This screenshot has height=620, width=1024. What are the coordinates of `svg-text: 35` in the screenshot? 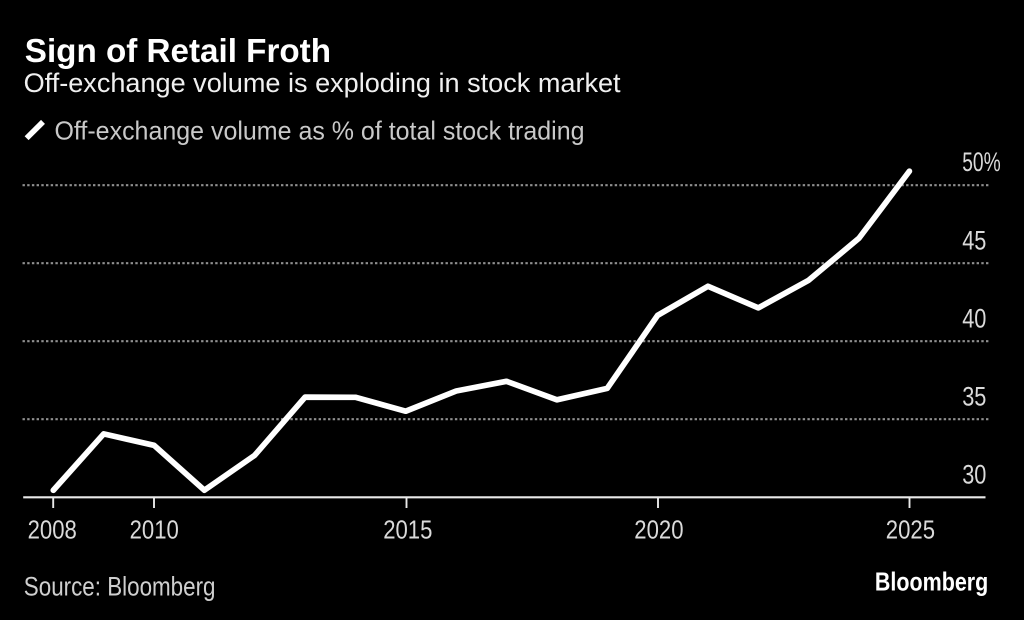 It's located at (974, 396).